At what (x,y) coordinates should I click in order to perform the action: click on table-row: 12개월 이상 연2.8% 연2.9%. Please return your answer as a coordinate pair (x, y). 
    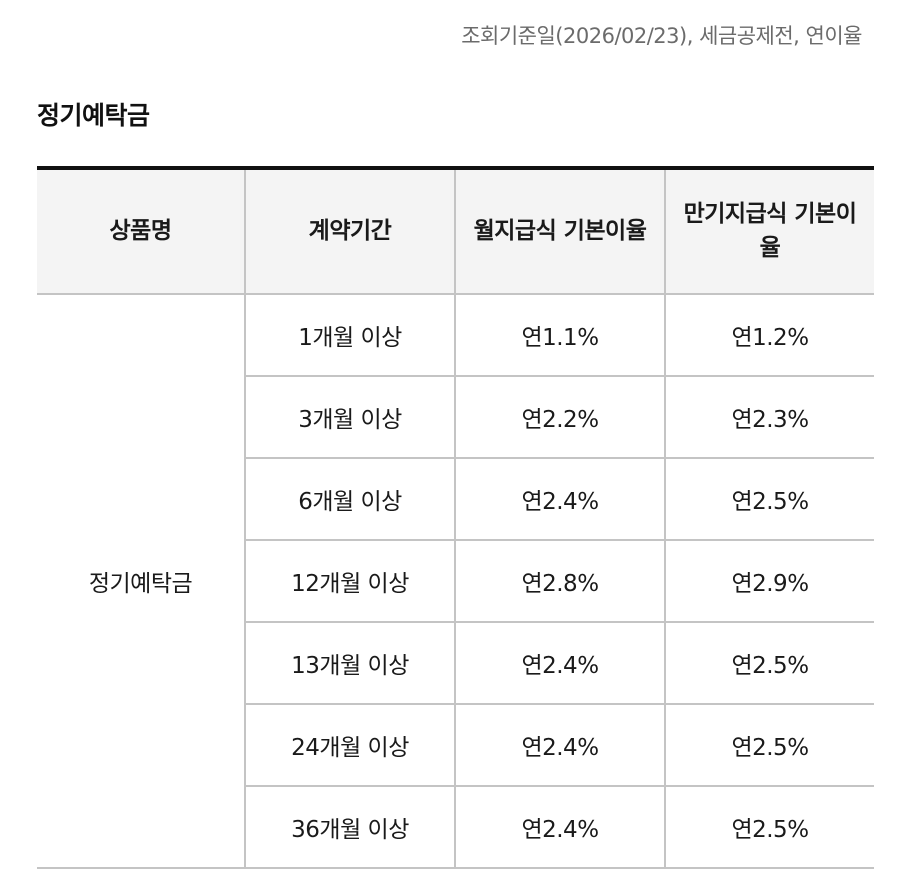
    Looking at the image, I should click on (455, 581).